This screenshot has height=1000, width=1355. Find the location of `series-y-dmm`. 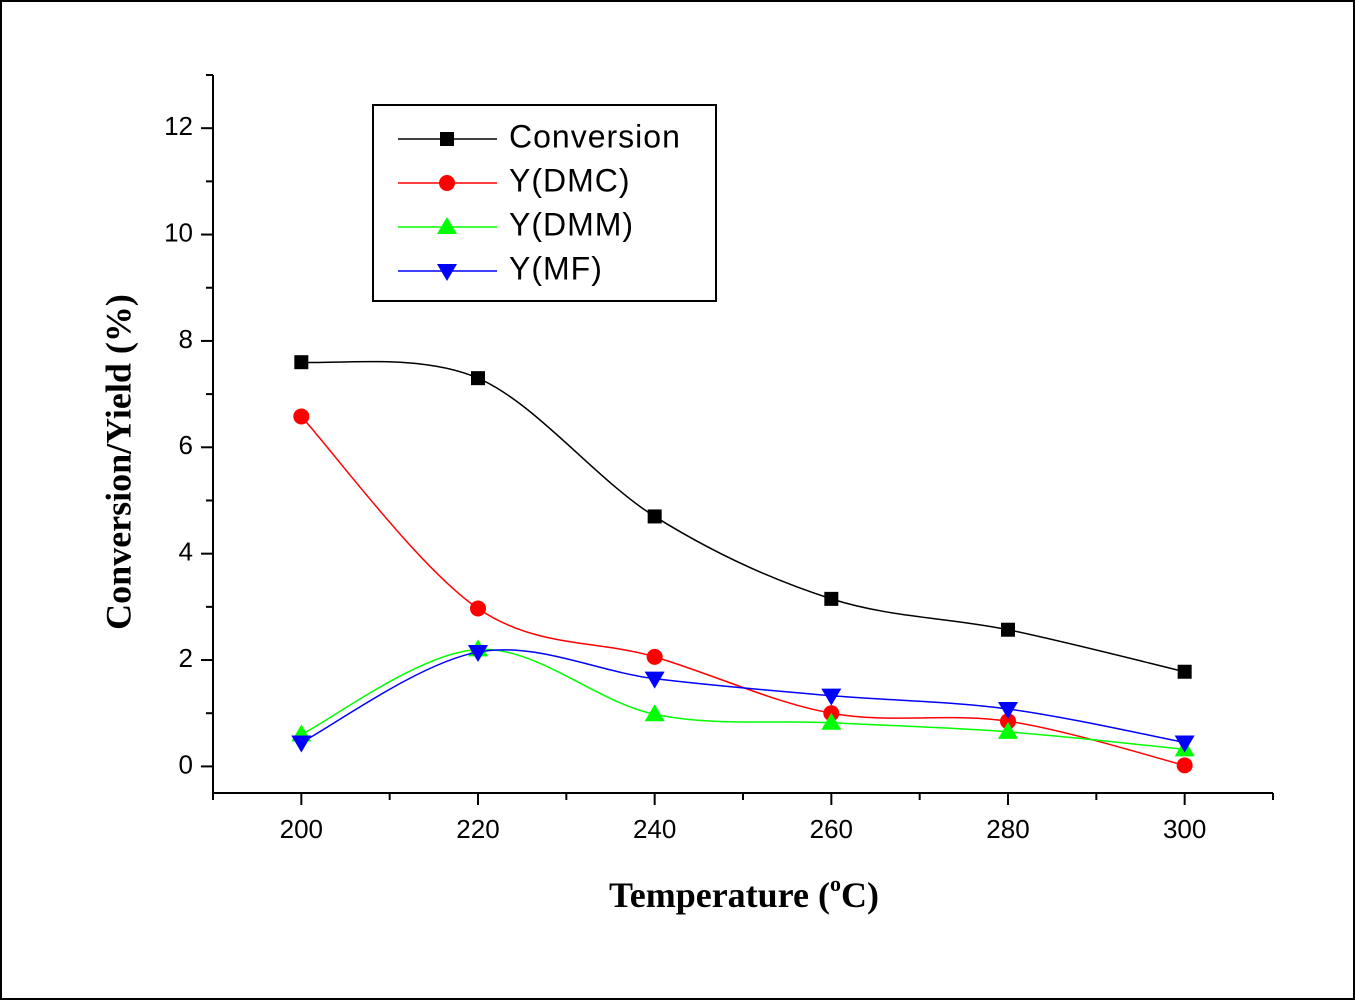

series-y-dmm is located at coordinates (743, 698).